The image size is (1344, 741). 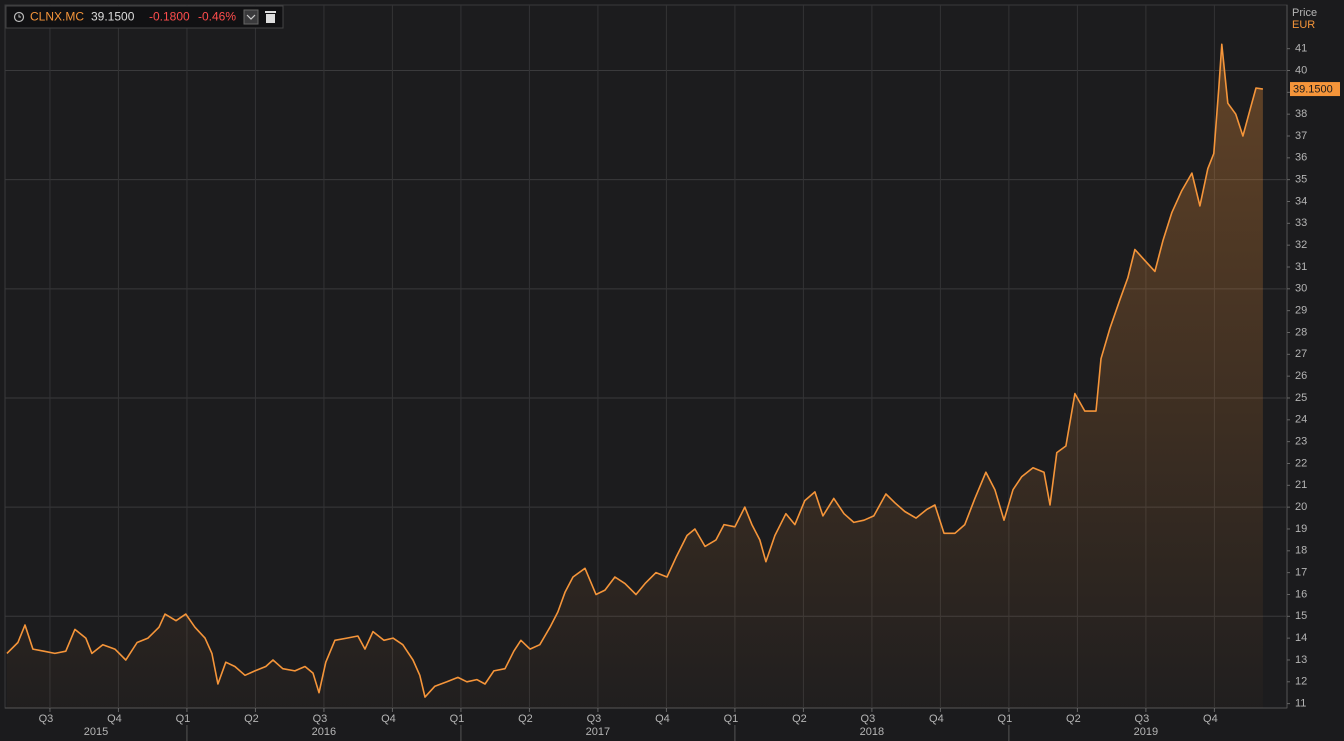 I want to click on y-tick-label: 32, so click(x=1301, y=245).